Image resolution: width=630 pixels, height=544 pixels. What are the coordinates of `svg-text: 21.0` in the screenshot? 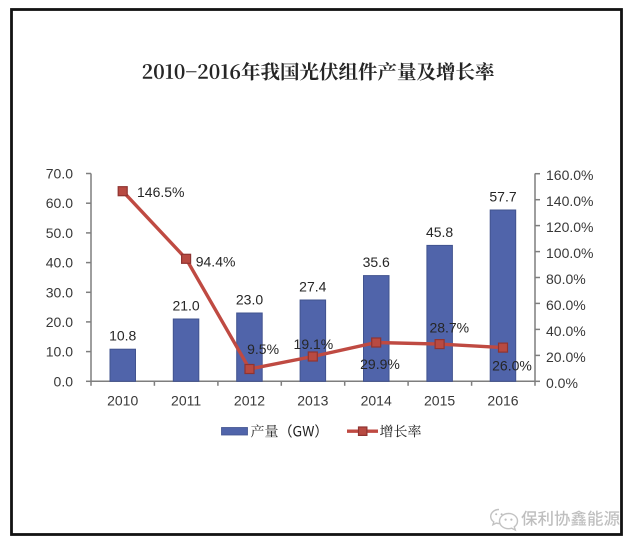 It's located at (185, 306).